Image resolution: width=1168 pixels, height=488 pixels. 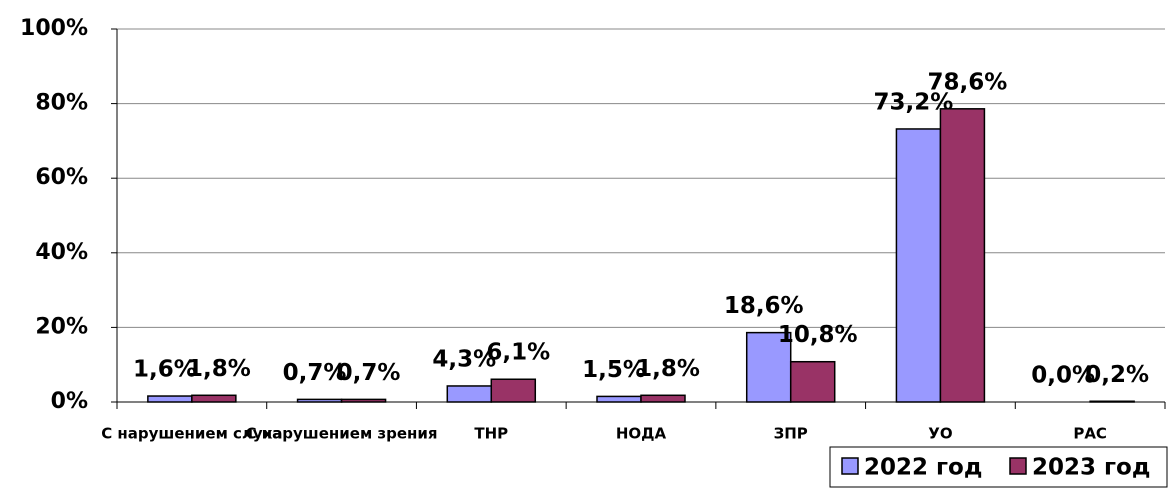 I want to click on x-tick-label: УО, so click(x=940, y=434).